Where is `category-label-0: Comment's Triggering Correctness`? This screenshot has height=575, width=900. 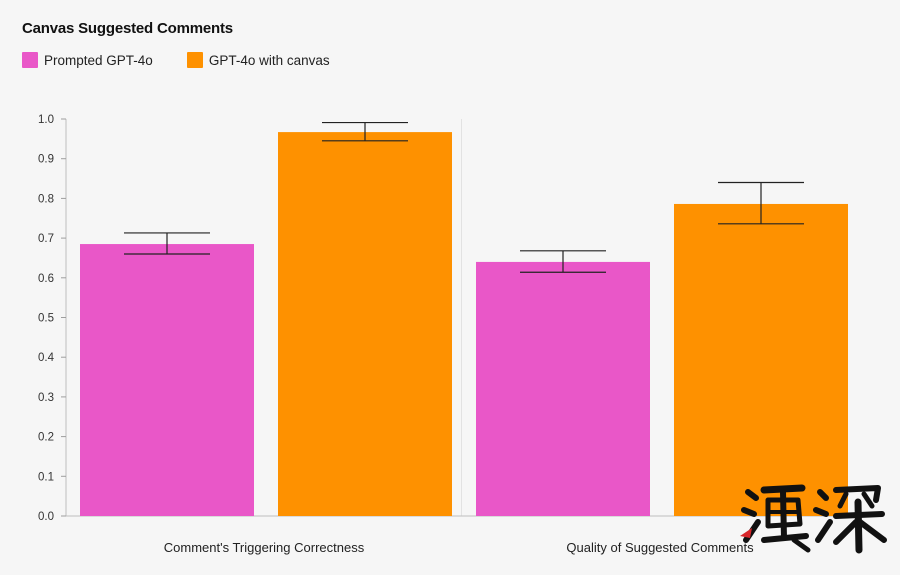
category-label-0: Comment's Triggering Correctness is located at coordinates (264, 547).